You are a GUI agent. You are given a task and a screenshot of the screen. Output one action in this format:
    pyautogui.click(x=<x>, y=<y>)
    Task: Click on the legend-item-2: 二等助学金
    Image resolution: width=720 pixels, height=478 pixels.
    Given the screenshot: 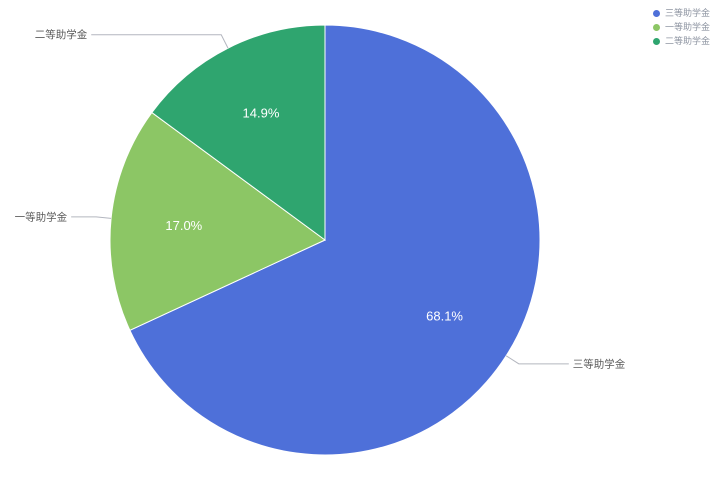 What is the action you would take?
    pyautogui.click(x=681, y=41)
    